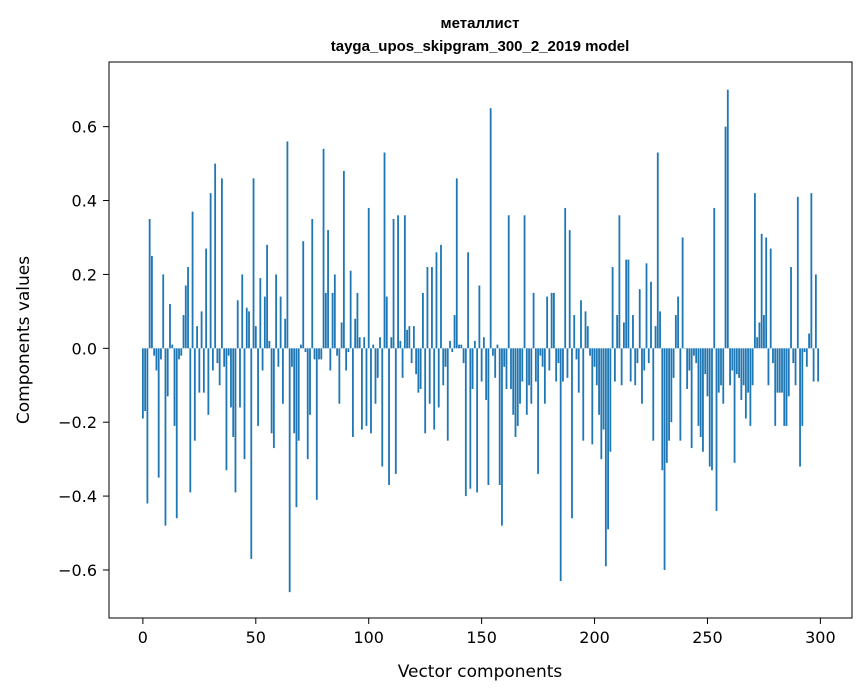 The height and width of the screenshot is (696, 867). I want to click on y-tick-label: 0.4, so click(84, 201).